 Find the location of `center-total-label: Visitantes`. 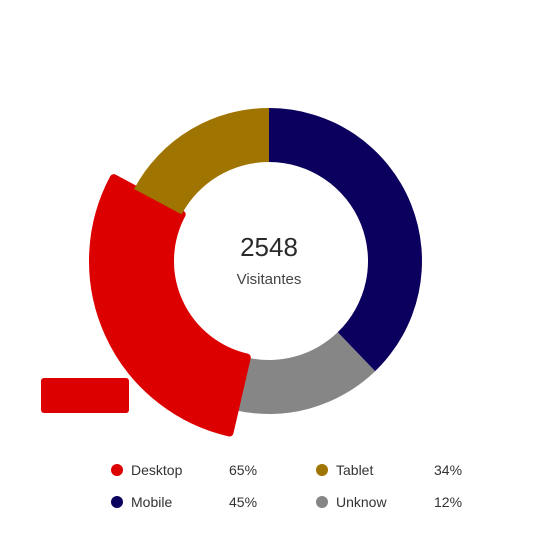

center-total-label: Visitantes is located at coordinates (269, 279).